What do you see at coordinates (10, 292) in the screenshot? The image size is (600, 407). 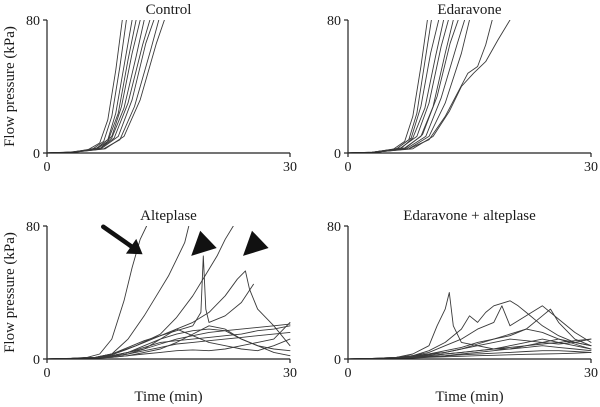 I see `chart-3-y-axis-label: Flow pressure (kPa)` at bounding box center [10, 292].